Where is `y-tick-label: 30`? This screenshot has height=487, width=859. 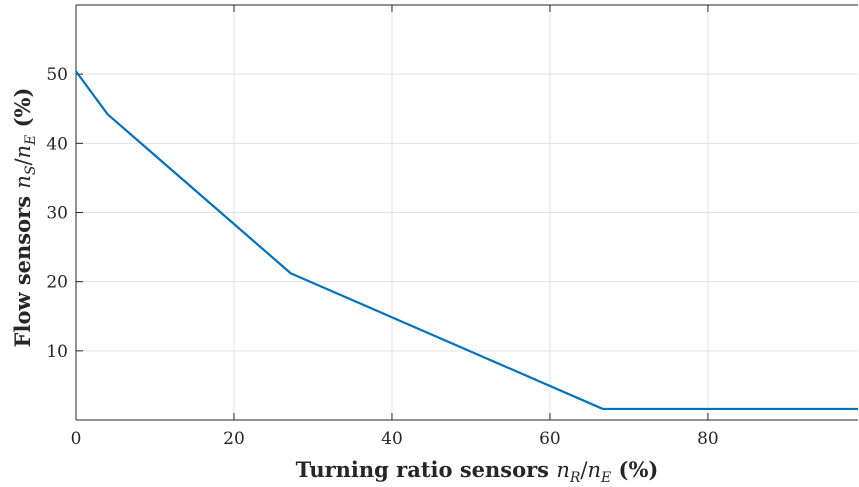
y-tick-label: 30 is located at coordinates (57, 214).